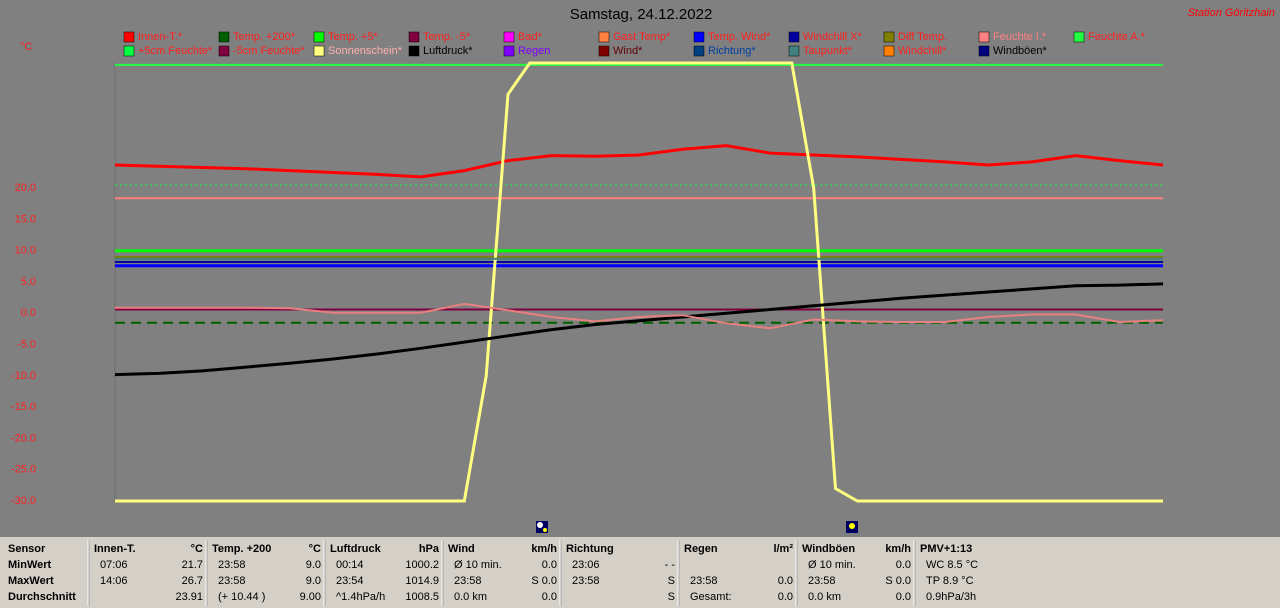 The height and width of the screenshot is (608, 1280). What do you see at coordinates (946, 549) in the screenshot?
I see `col-header: PMV+1:13` at bounding box center [946, 549].